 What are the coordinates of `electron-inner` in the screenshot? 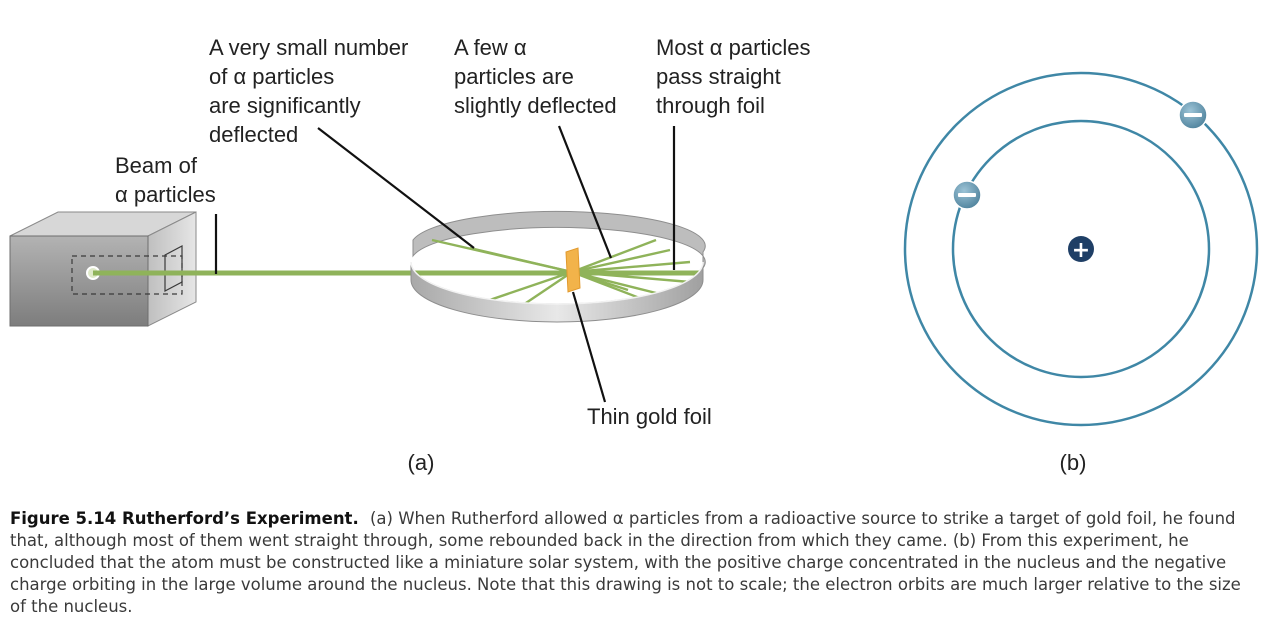 It's located at (967, 195).